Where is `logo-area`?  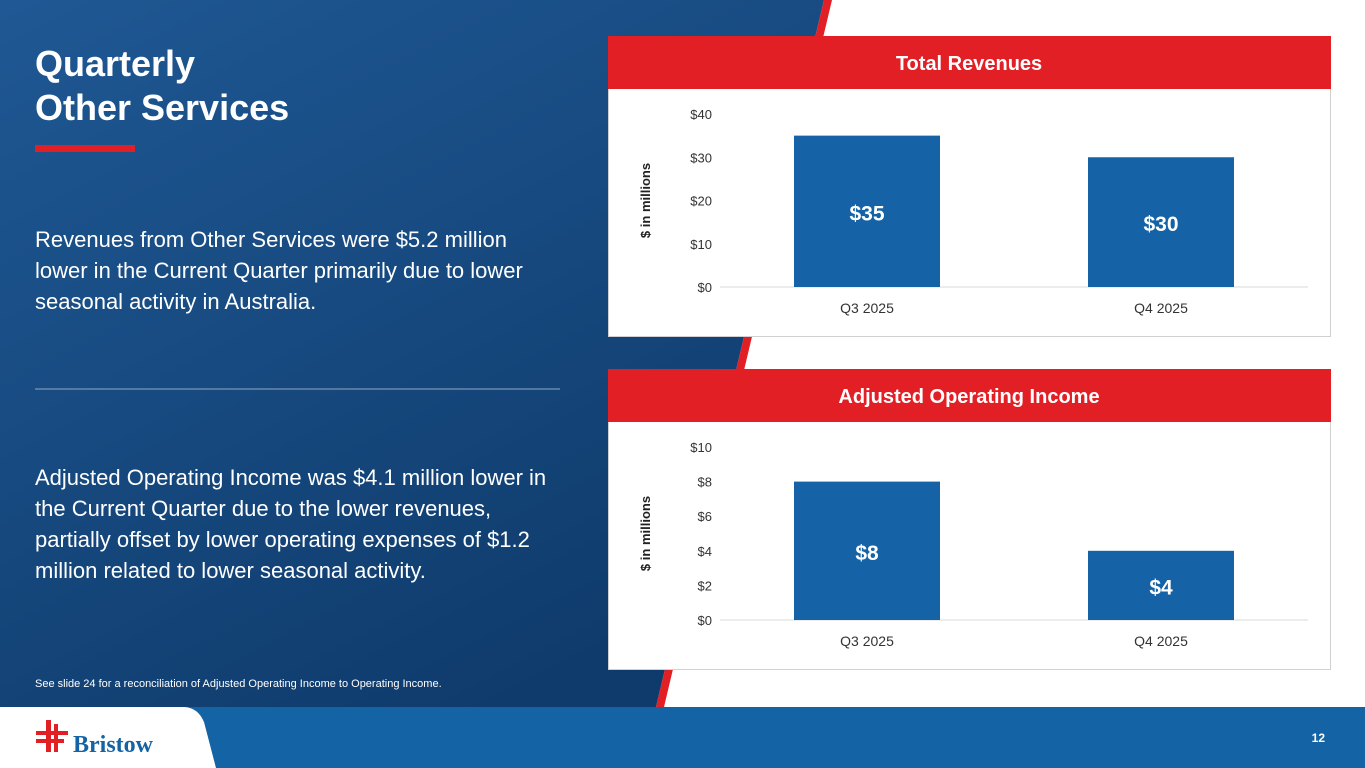 logo-area is located at coordinates (108, 737).